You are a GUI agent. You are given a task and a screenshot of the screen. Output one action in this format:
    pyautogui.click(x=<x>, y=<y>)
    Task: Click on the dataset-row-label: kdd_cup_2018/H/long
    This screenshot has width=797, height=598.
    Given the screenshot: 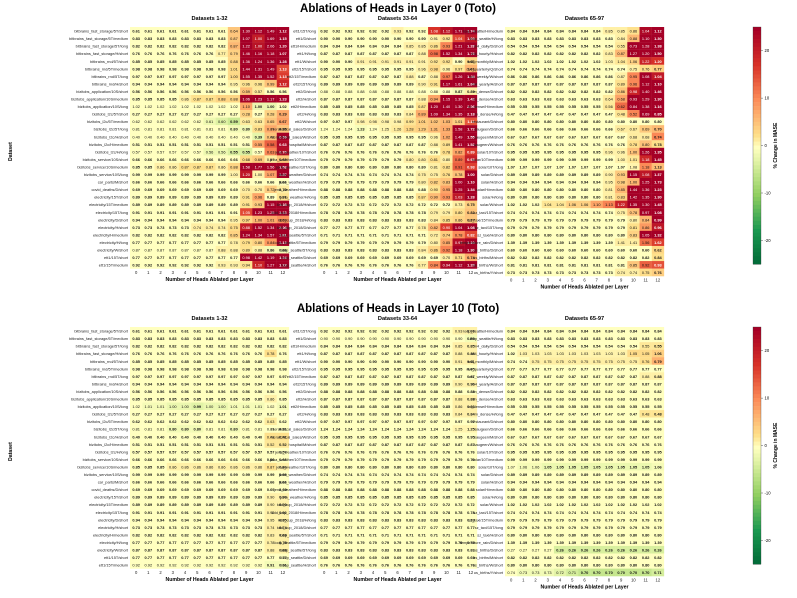 What is the action you would take?
    pyautogui.click(x=297, y=219)
    